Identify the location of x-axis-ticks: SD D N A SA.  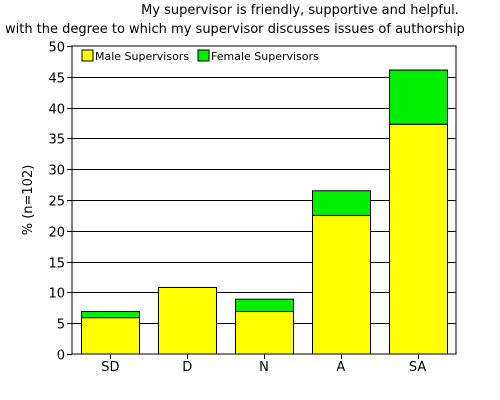
(263, 364).